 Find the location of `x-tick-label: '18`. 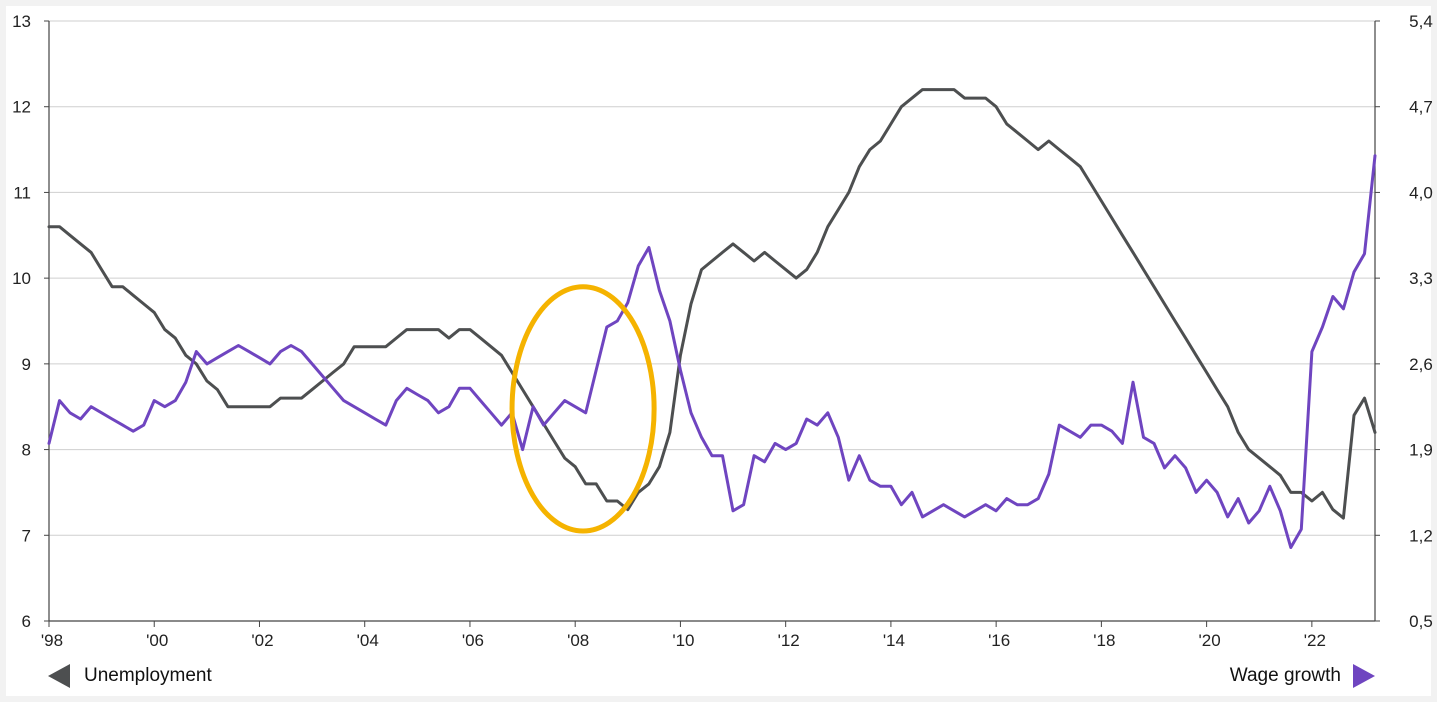

x-tick-label: '18 is located at coordinates (1104, 640).